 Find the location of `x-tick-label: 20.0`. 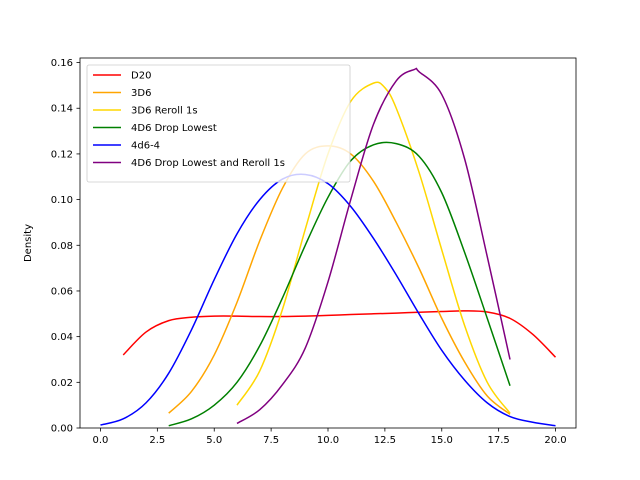

x-tick-label: 20.0 is located at coordinates (555, 440).